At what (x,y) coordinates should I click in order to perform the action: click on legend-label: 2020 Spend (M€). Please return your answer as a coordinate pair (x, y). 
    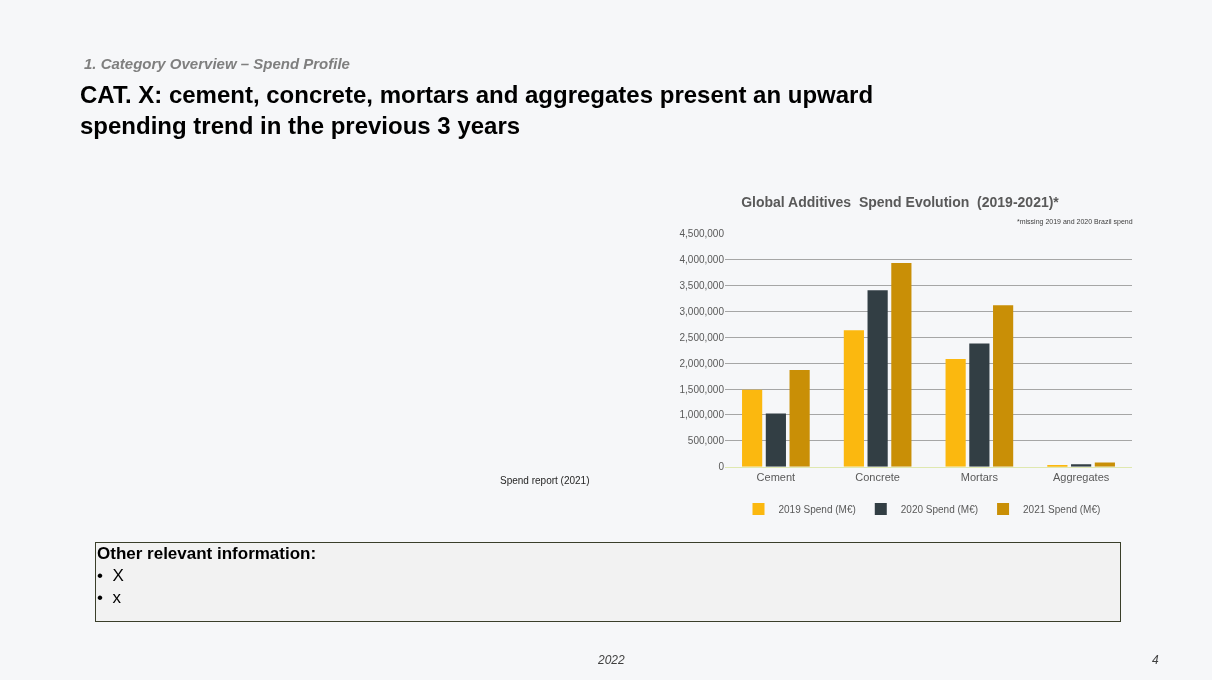
    Looking at the image, I should click on (939, 509).